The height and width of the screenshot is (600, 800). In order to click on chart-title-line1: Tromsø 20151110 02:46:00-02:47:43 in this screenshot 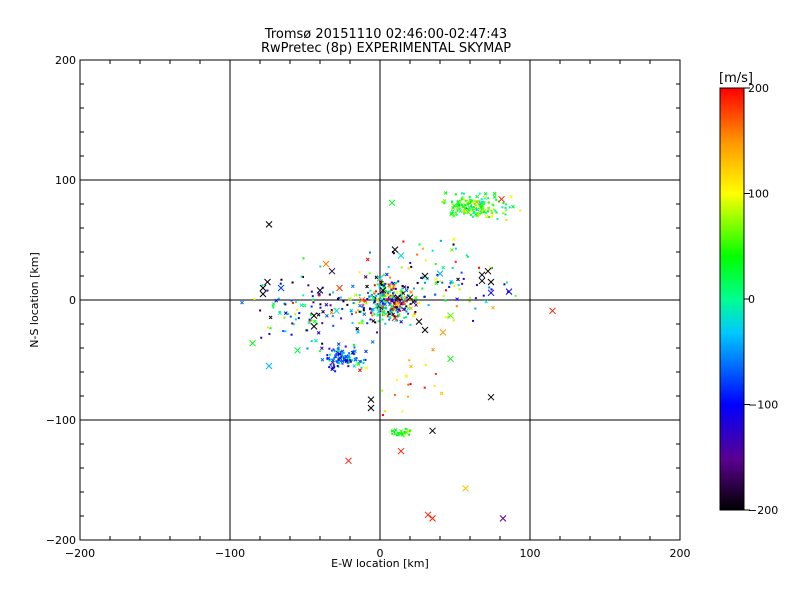, I will do `click(385, 34)`.